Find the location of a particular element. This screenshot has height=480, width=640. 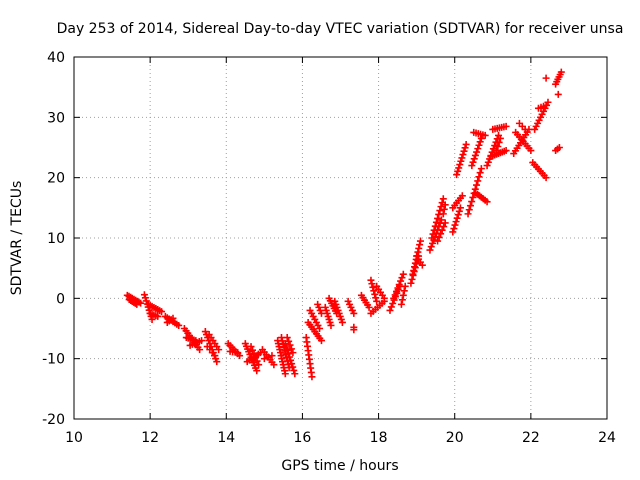

y-tick-label: 30 is located at coordinates (56, 118).